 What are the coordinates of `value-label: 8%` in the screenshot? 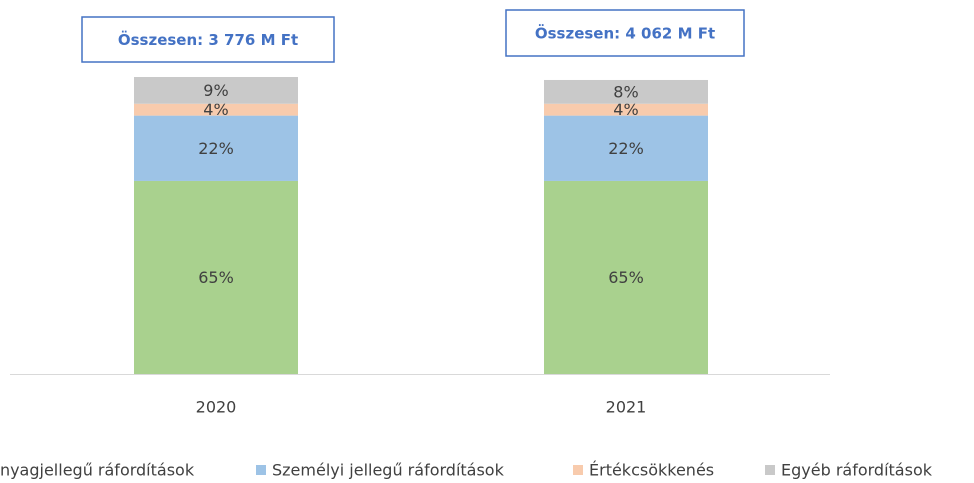 It's located at (625, 91).